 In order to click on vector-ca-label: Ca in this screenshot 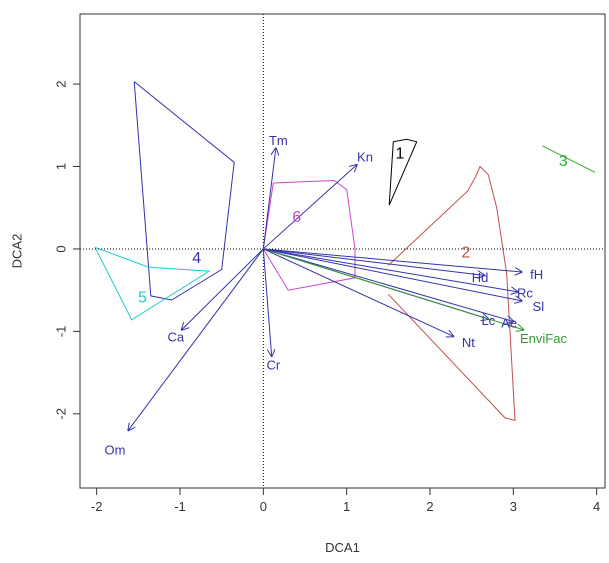, I will do `click(176, 336)`.